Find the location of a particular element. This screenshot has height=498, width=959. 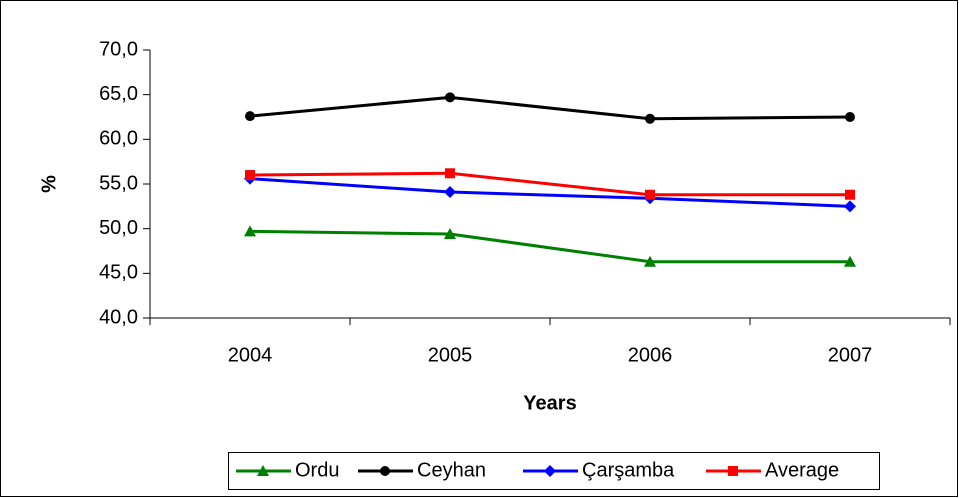

y-tick-label: 40,0 is located at coordinates (118, 317).